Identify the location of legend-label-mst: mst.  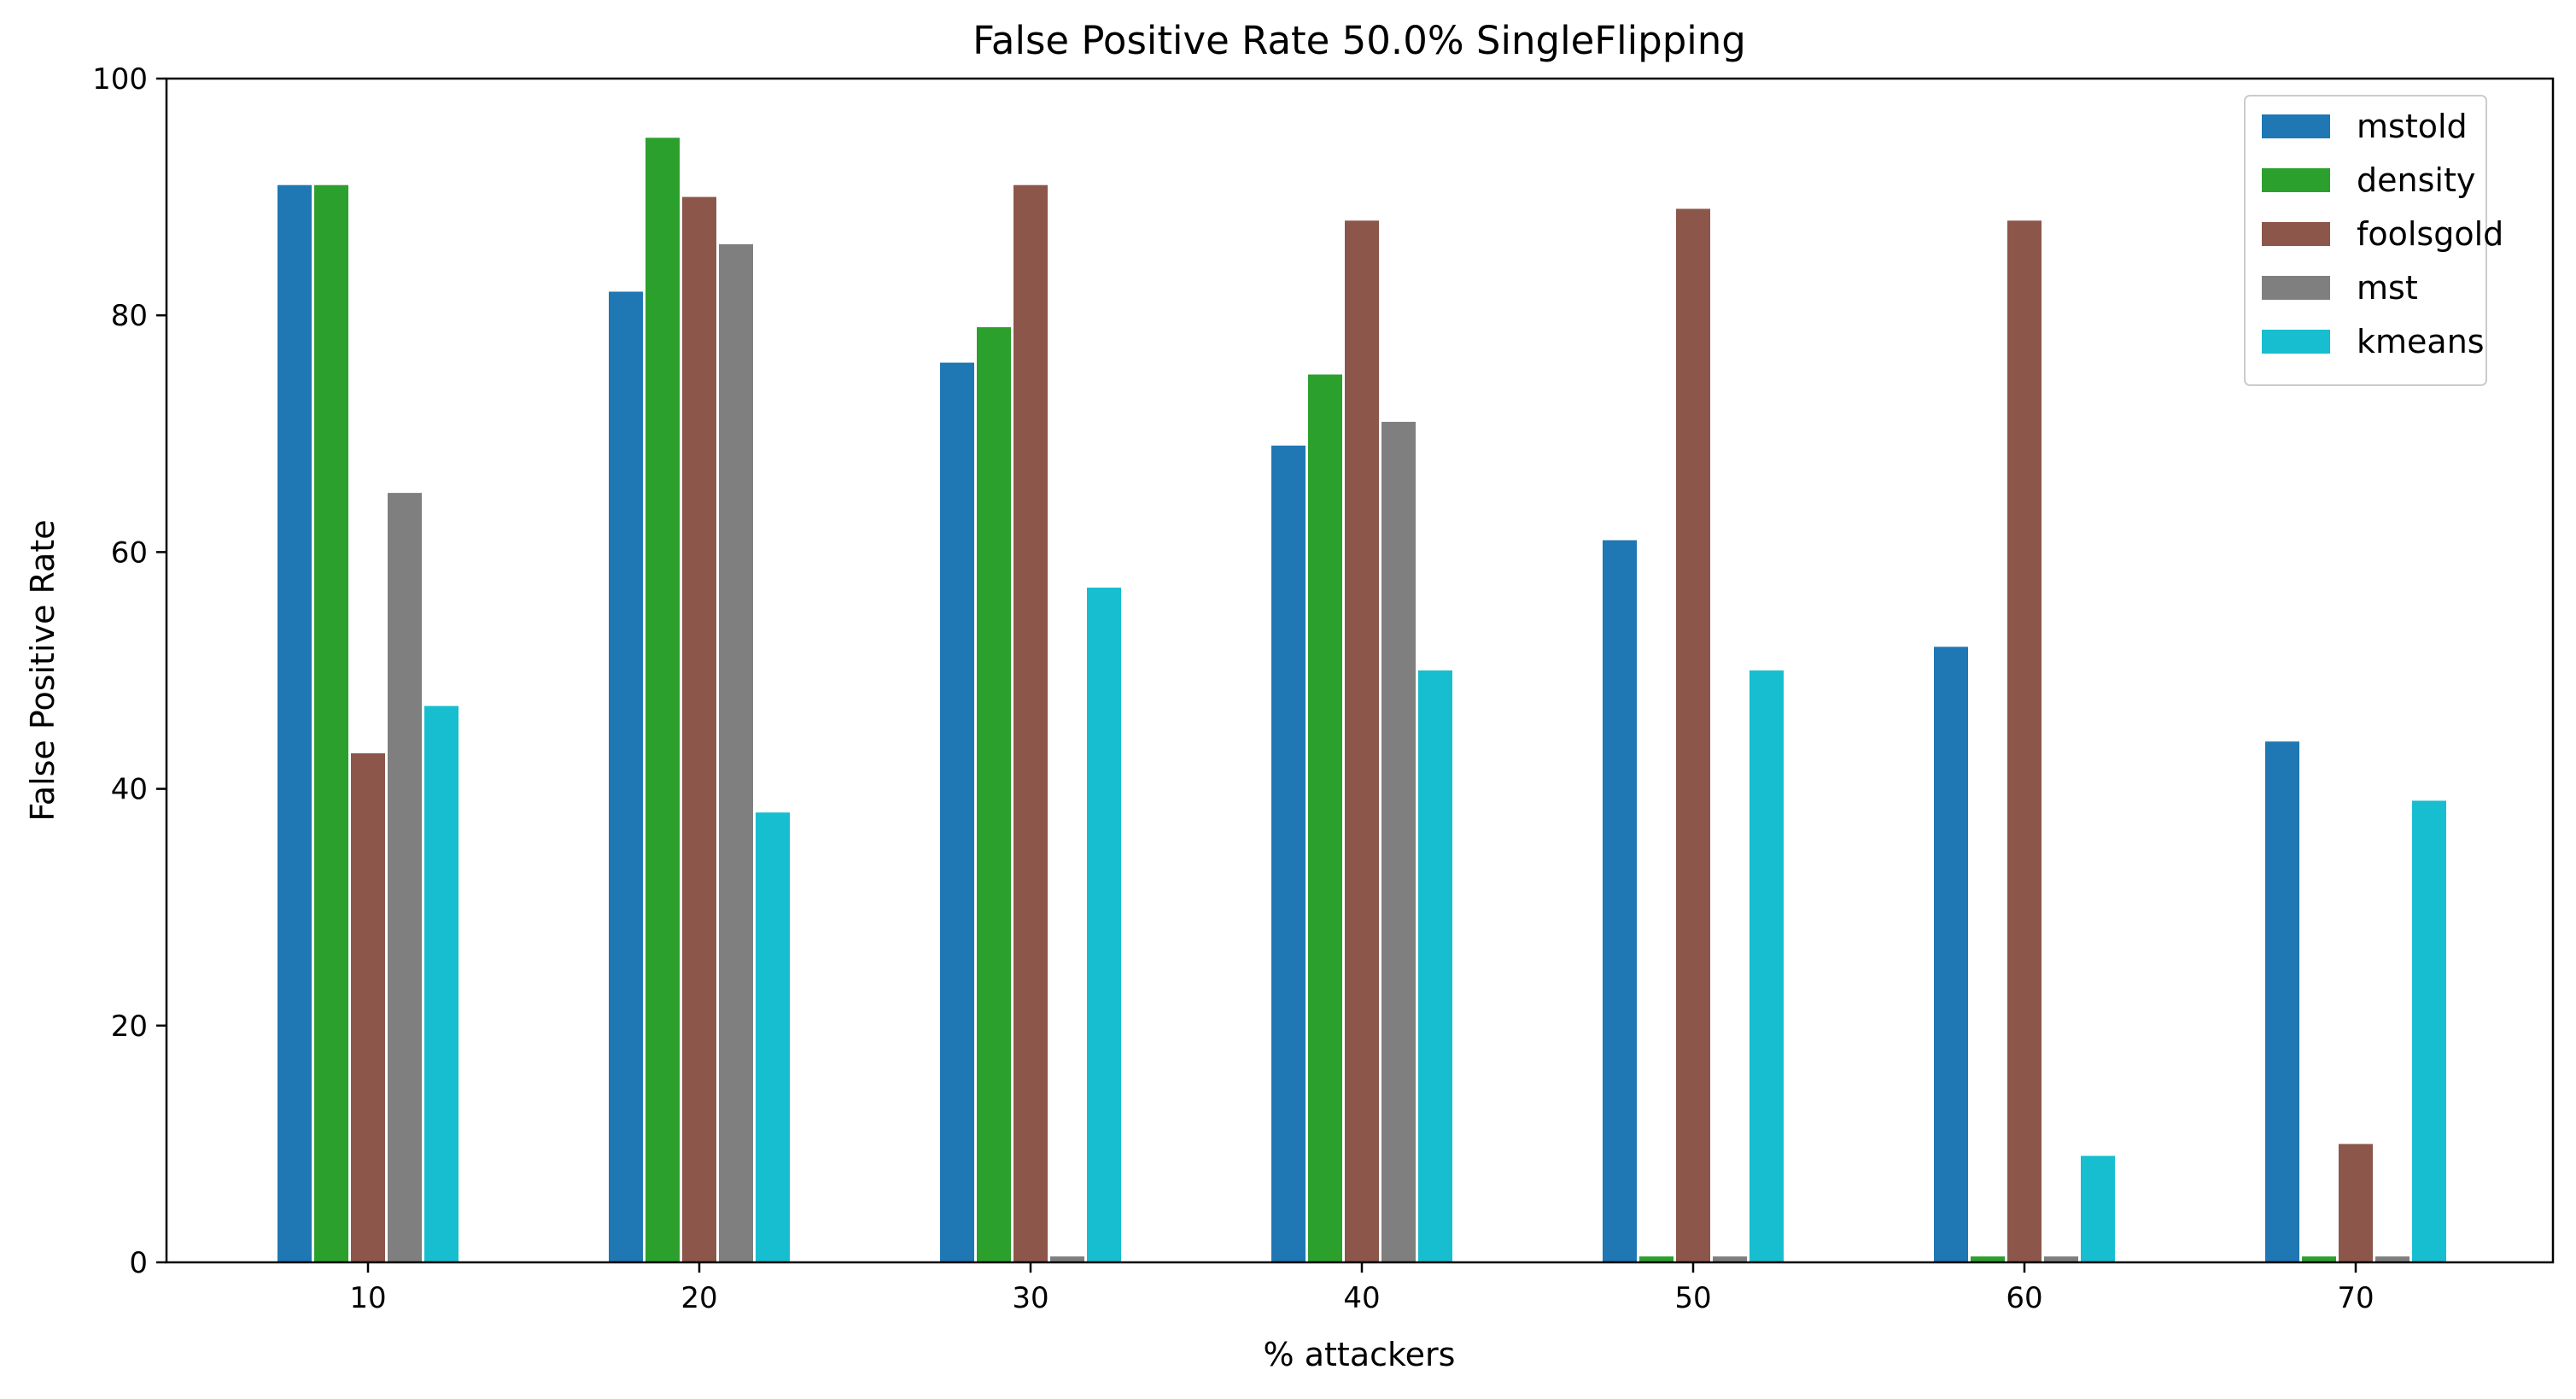
(2387, 288).